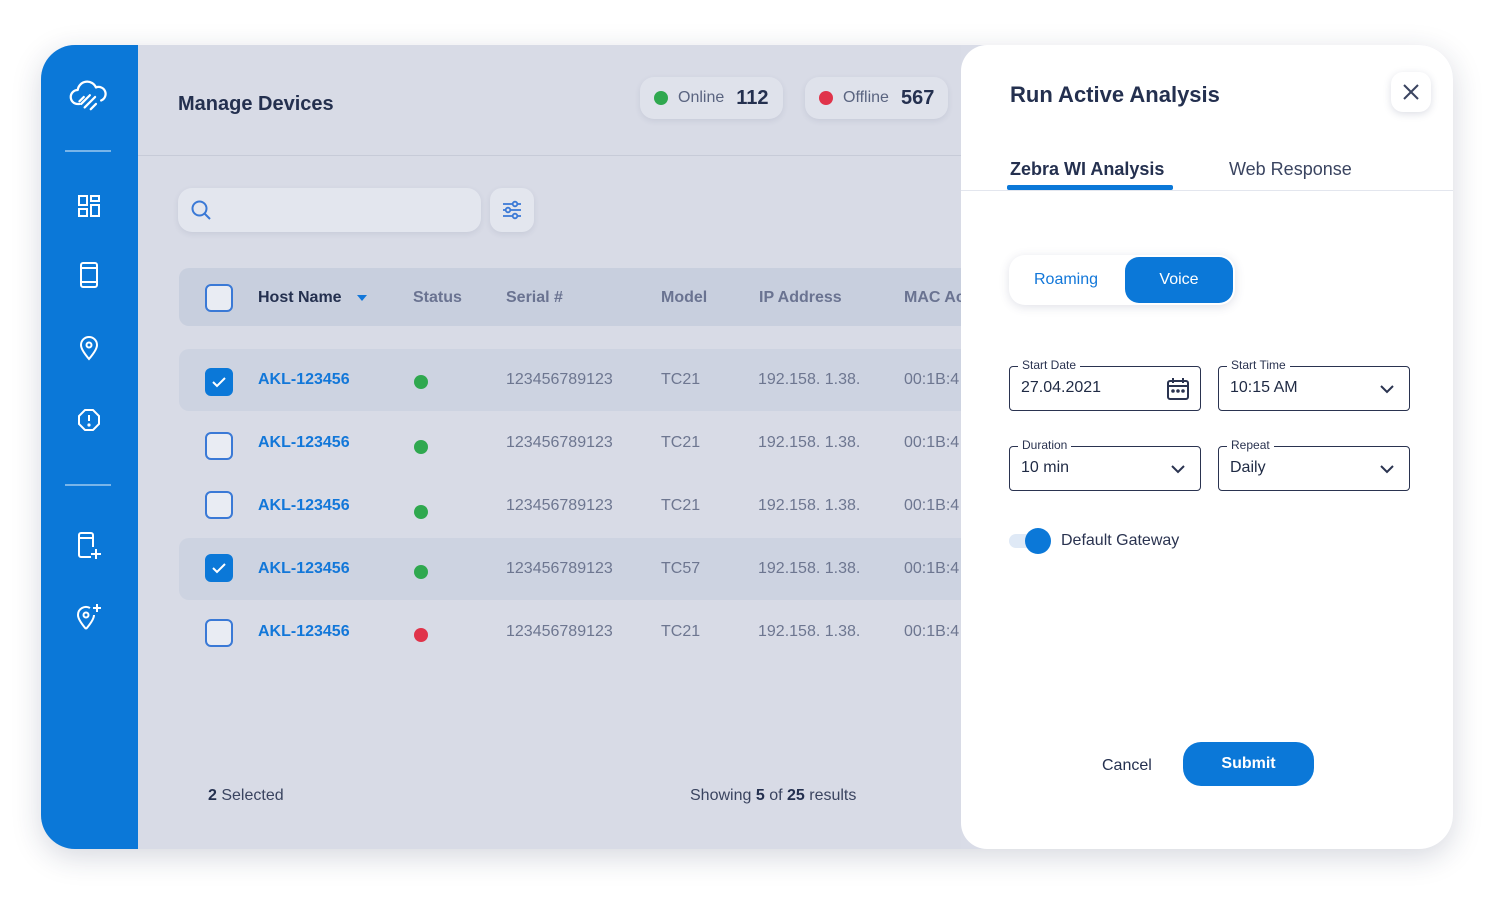  Describe the element at coordinates (89, 617) in the screenshot. I see `add-location-icon` at that location.